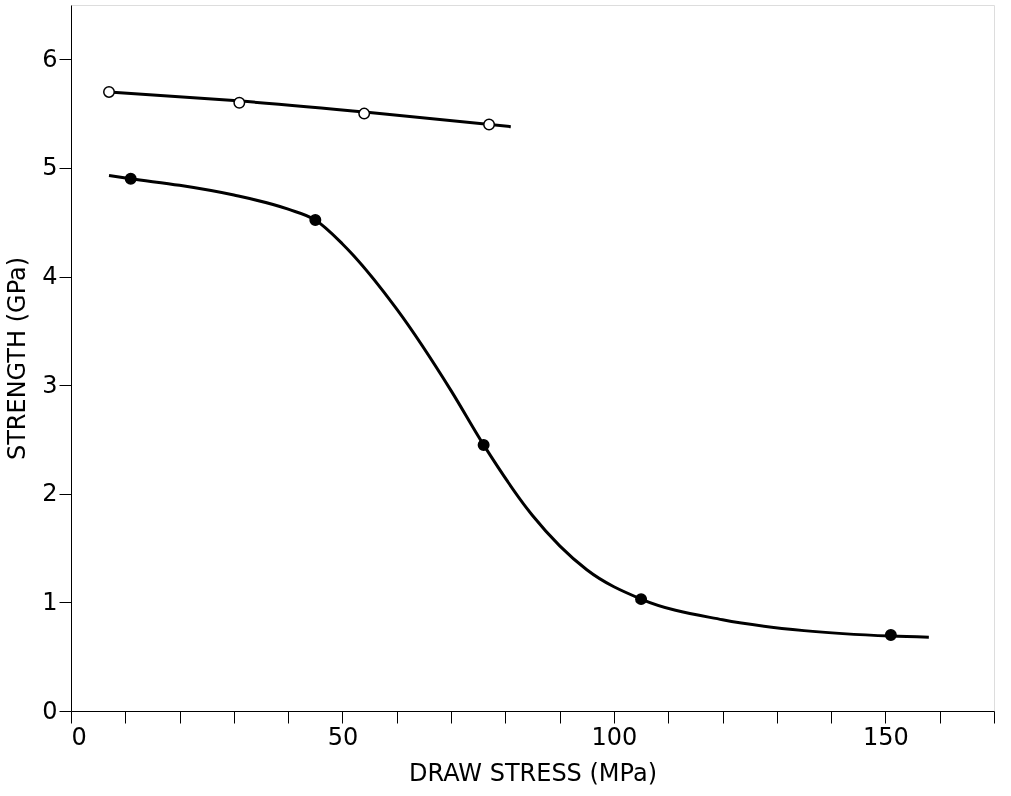 This screenshot has width=1011, height=796. What do you see at coordinates (533, 772) in the screenshot?
I see `x-axis-title: DRAW STRESS (MPa)` at bounding box center [533, 772].